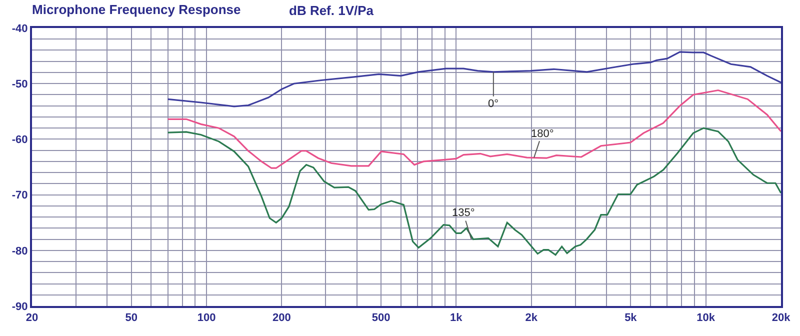 Image resolution: width=800 pixels, height=336 pixels. Describe the element at coordinates (463, 213) in the screenshot. I see `annotation: 135°` at that location.